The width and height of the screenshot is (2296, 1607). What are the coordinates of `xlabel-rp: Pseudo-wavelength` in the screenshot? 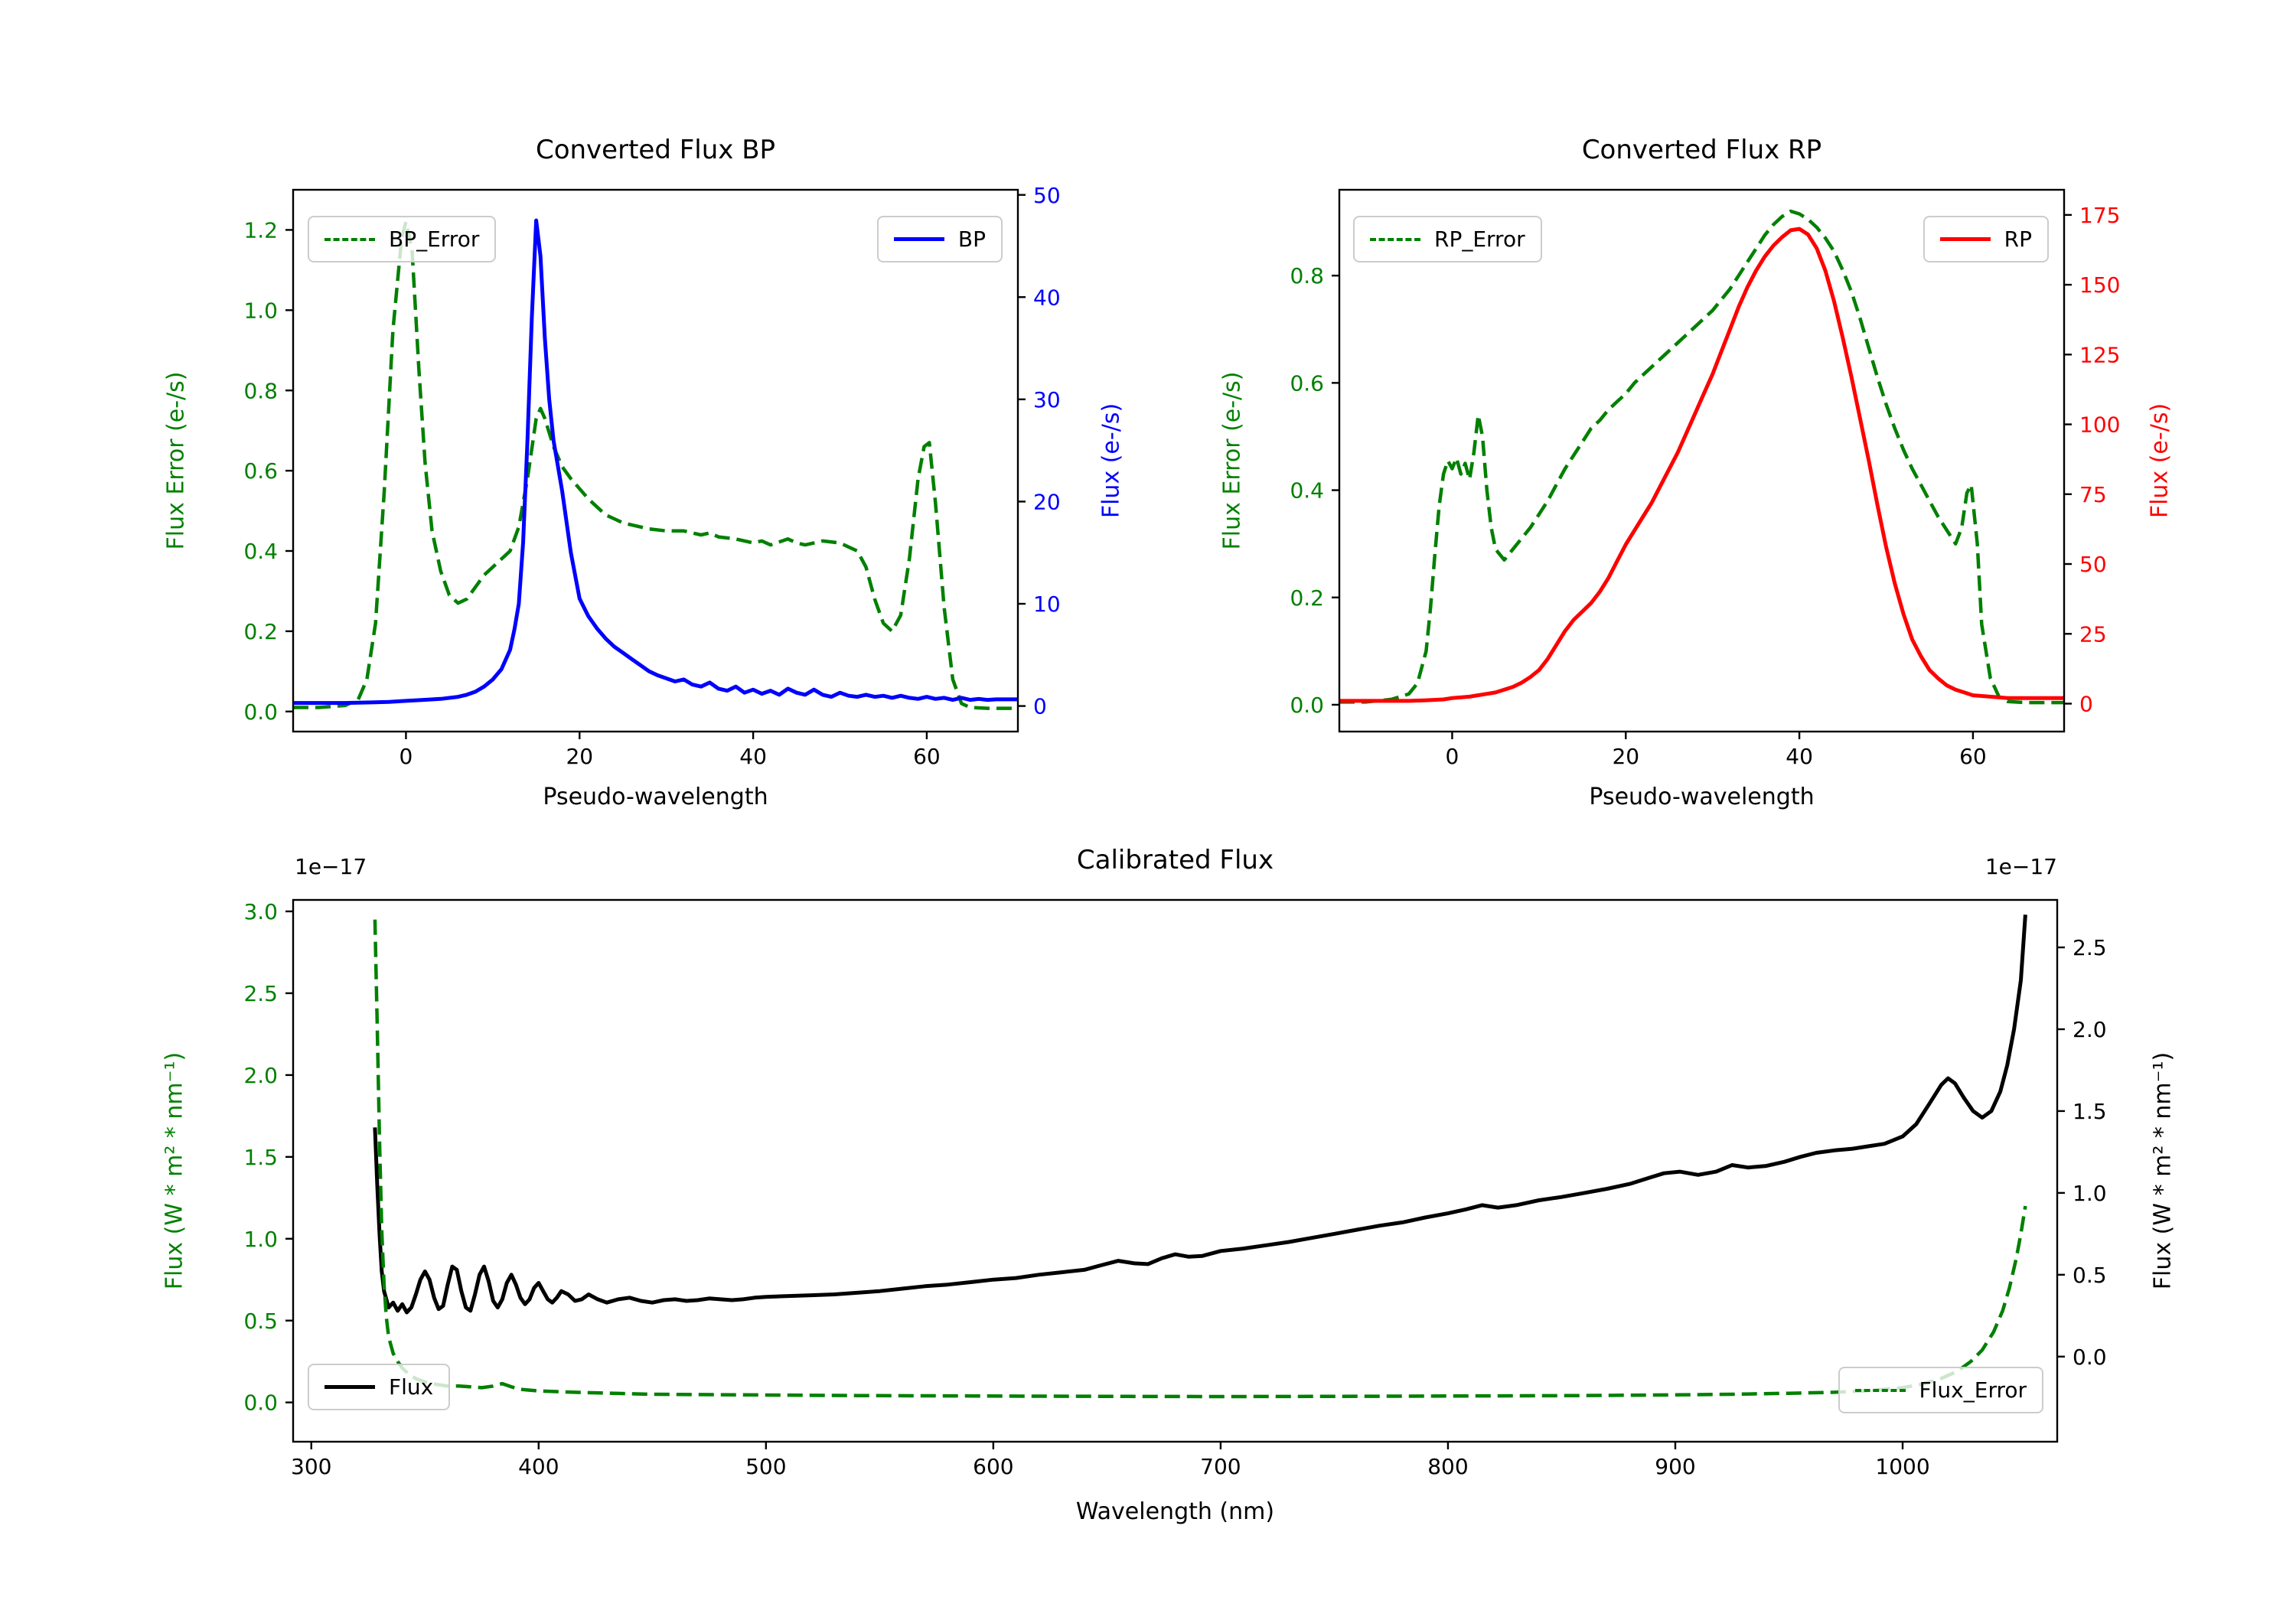 It's located at (1702, 797).